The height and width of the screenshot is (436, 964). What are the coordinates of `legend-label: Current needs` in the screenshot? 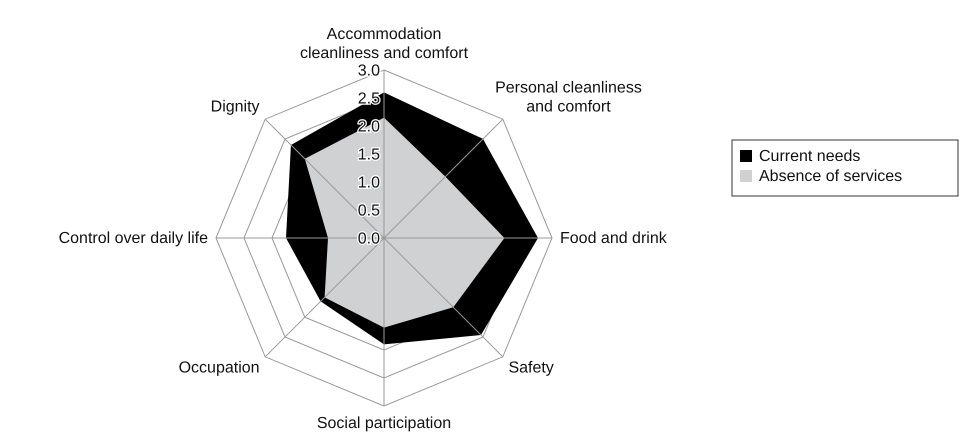 It's located at (809, 156).